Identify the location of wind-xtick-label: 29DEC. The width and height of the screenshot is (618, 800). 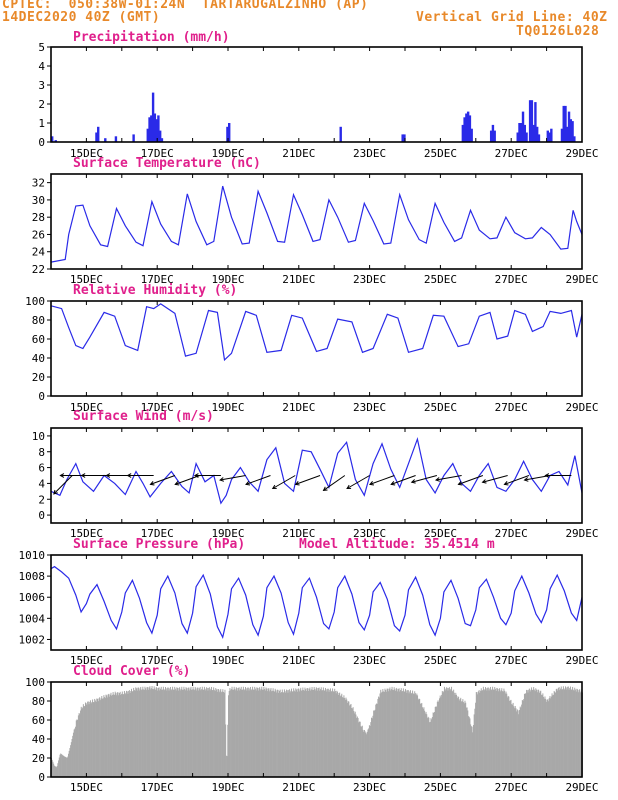
(581, 533).